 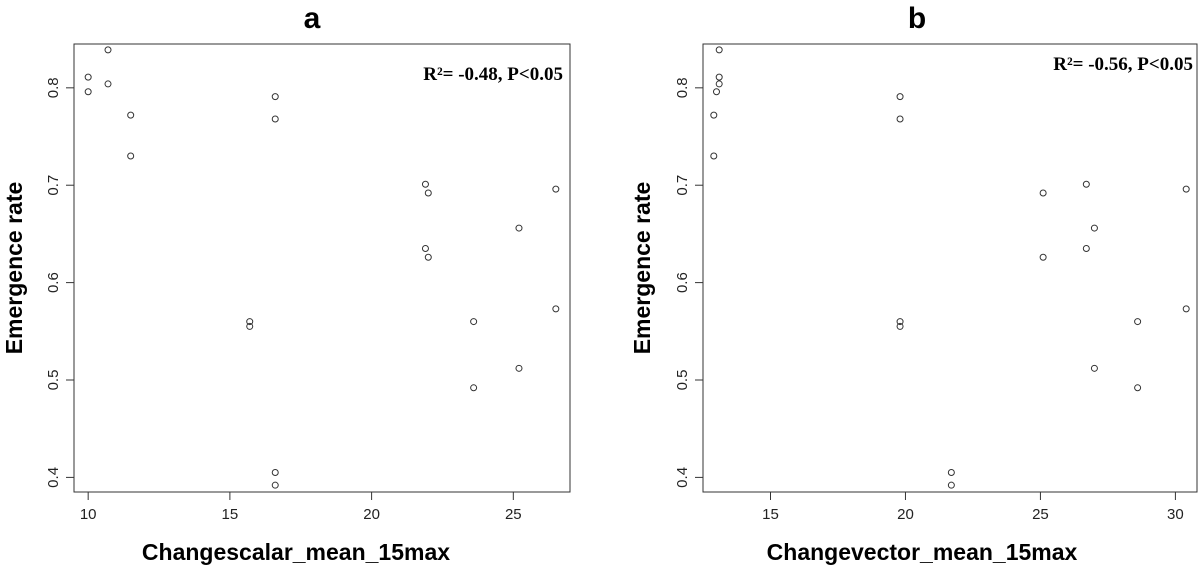 I want to click on panel-b-y-tick-label-4: 0.8, so click(x=682, y=87).